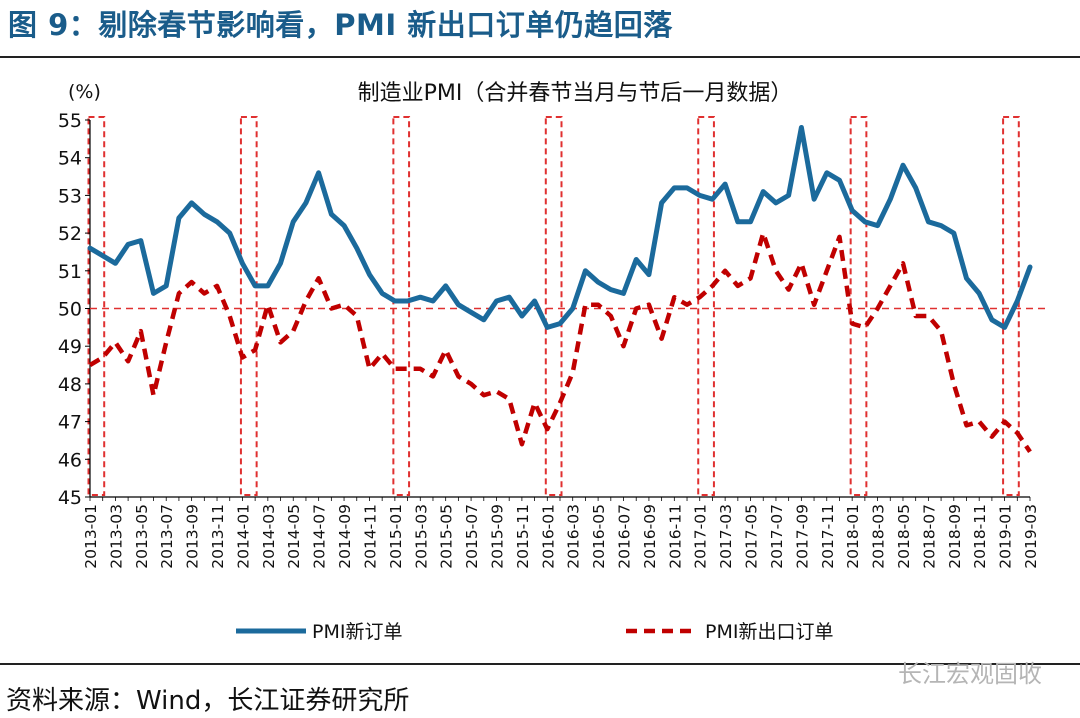  What do you see at coordinates (1006, 536) in the screenshot?
I see `x-tick-label-2019-01: 2019-01` at bounding box center [1006, 536].